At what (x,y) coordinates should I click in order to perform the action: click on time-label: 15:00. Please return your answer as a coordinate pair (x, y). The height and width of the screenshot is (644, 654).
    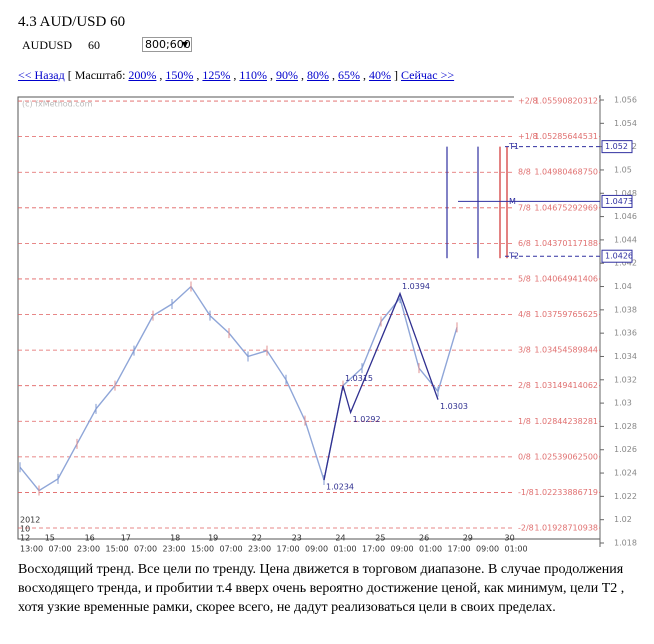
    Looking at the image, I should click on (117, 549).